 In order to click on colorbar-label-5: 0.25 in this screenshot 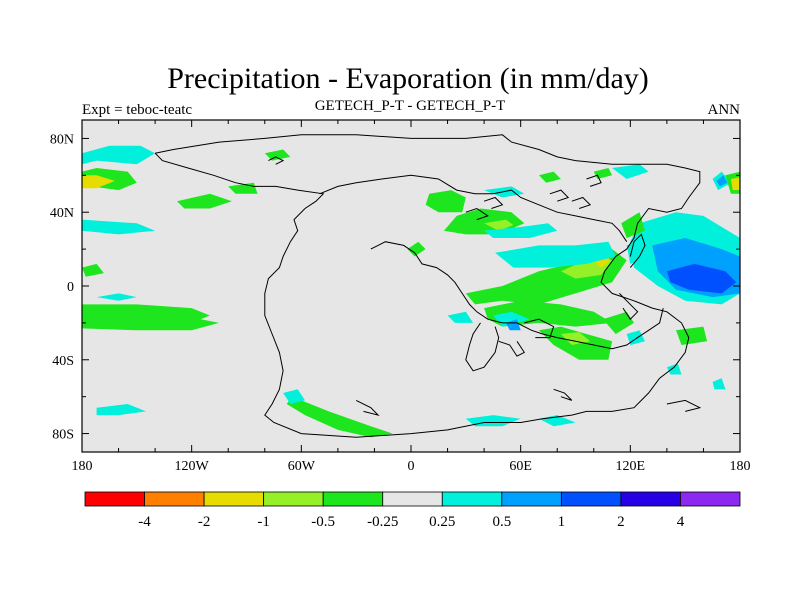, I will do `click(442, 522)`.